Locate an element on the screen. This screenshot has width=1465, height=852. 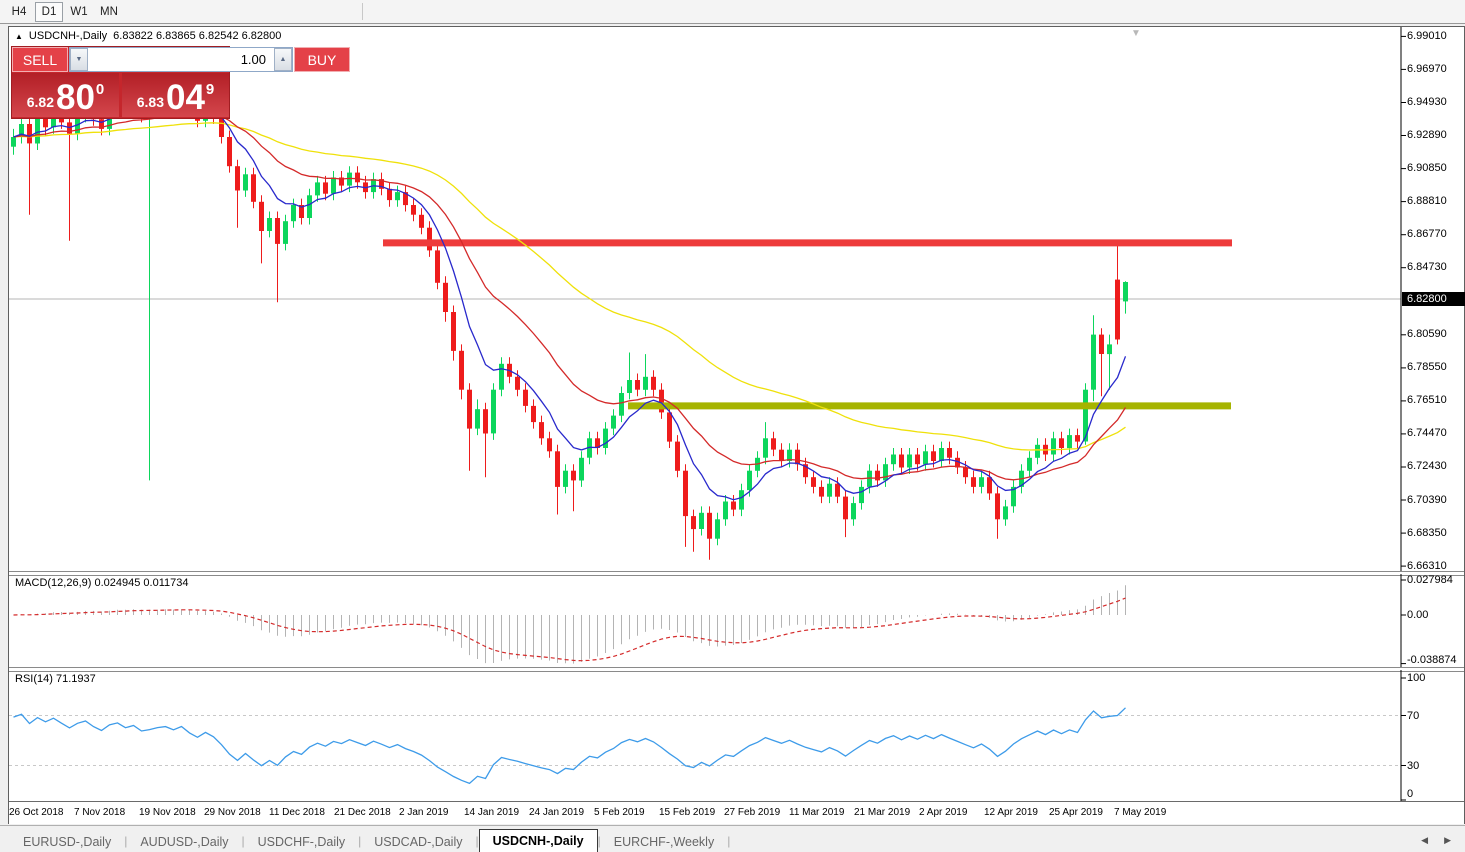
date-tick-label: 12 Apr 2019 is located at coordinates (1011, 812).